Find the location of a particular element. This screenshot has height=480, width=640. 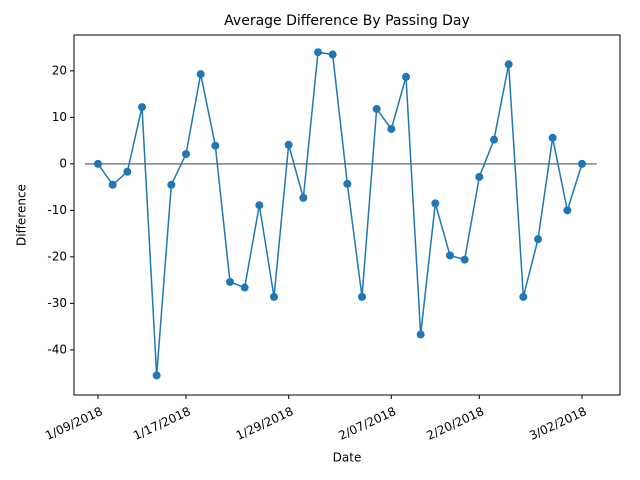

x-tick-label: 1/17/2018 is located at coordinates (162, 423).